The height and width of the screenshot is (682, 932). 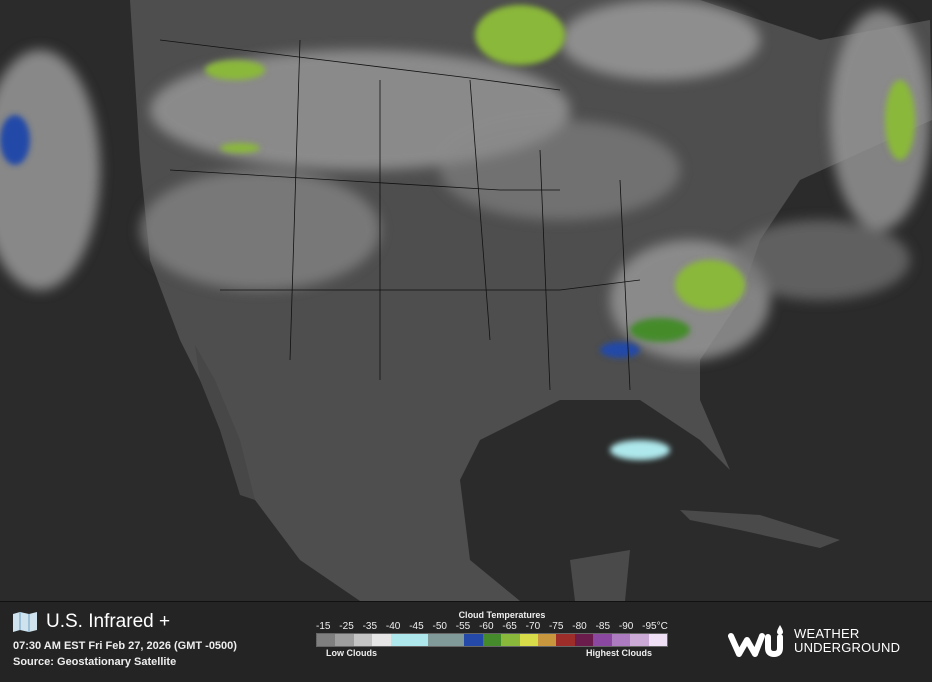 What do you see at coordinates (655, 626) in the screenshot?
I see `legend-tick: -95°C` at bounding box center [655, 626].